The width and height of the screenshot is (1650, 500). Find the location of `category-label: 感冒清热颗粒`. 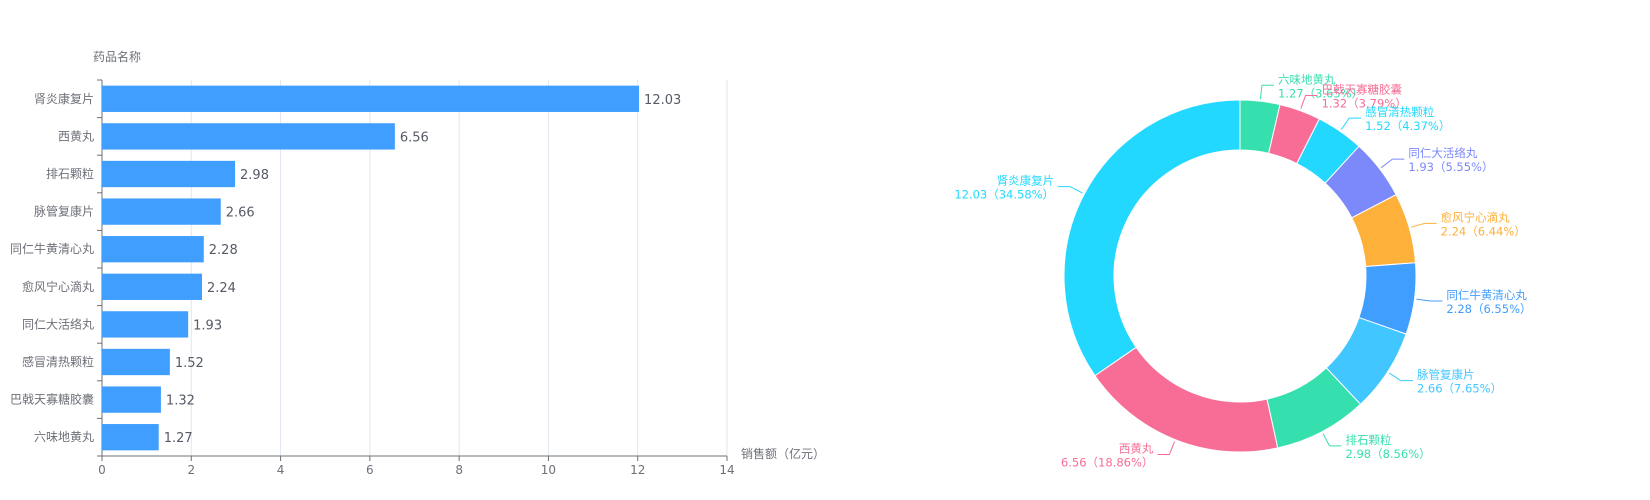

category-label: 感冒清热颗粒 is located at coordinates (58, 361).